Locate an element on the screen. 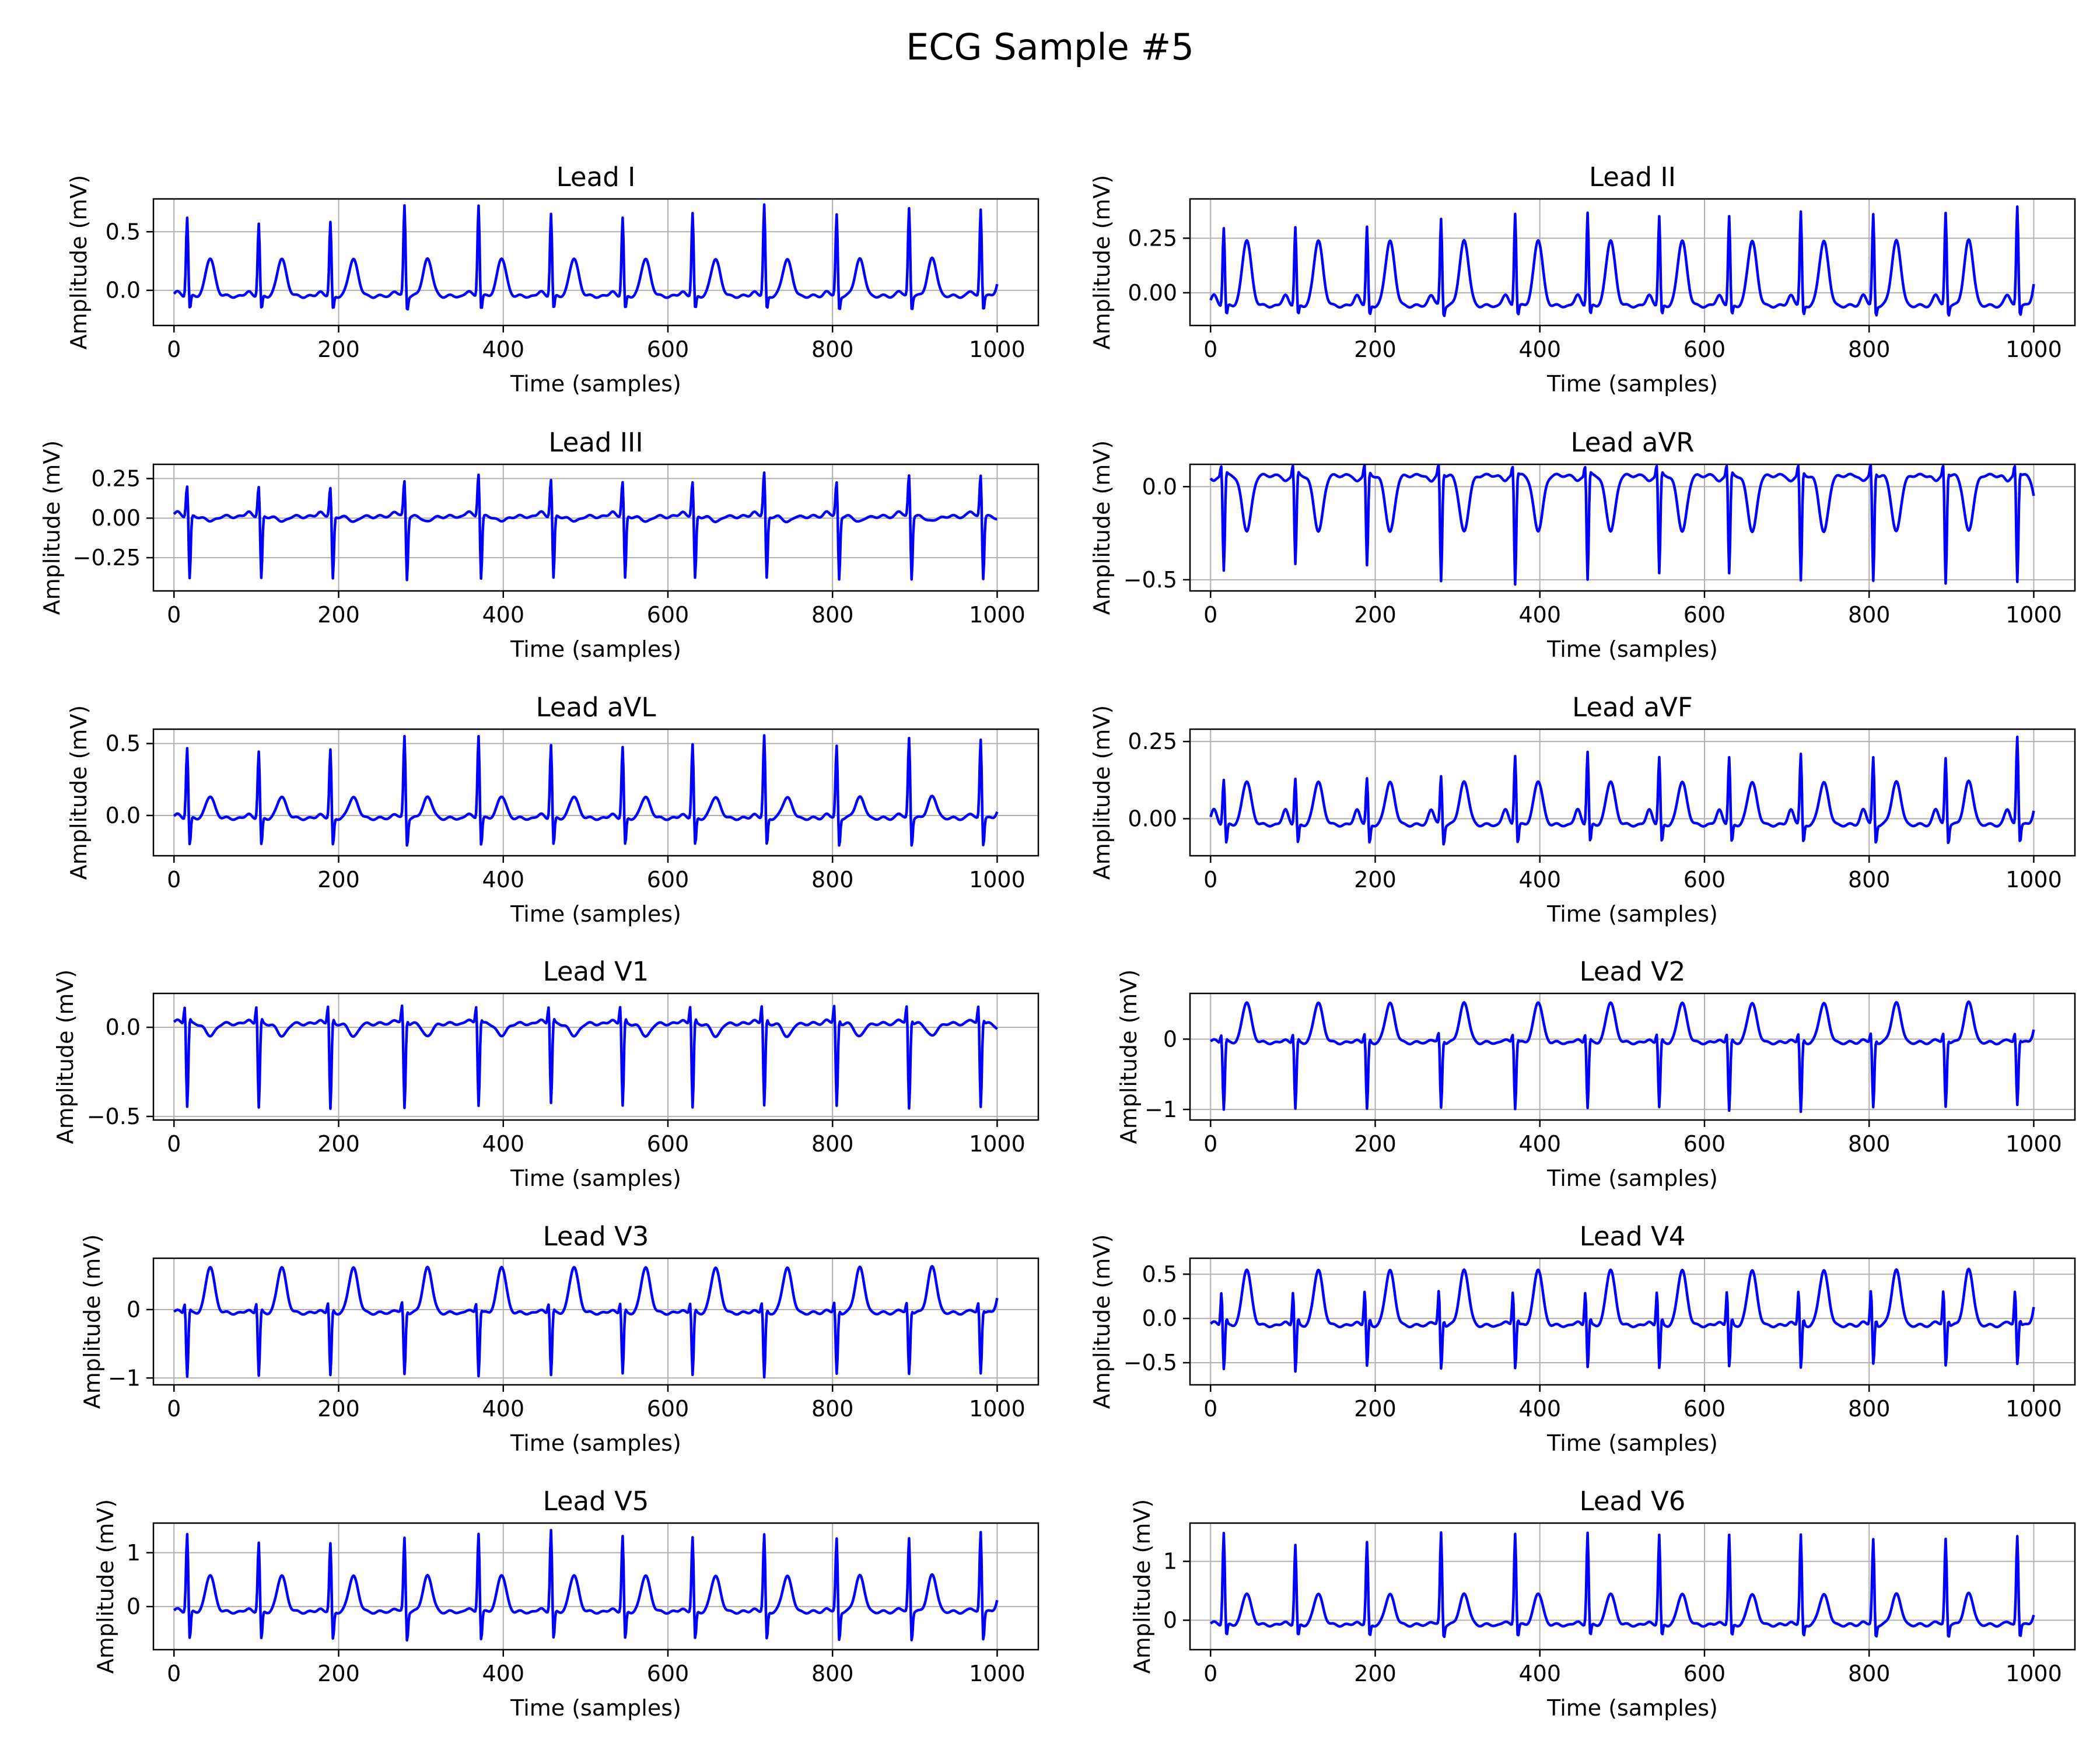 The width and height of the screenshot is (2100, 1750). y-tick-label: −0.25 is located at coordinates (107, 557).